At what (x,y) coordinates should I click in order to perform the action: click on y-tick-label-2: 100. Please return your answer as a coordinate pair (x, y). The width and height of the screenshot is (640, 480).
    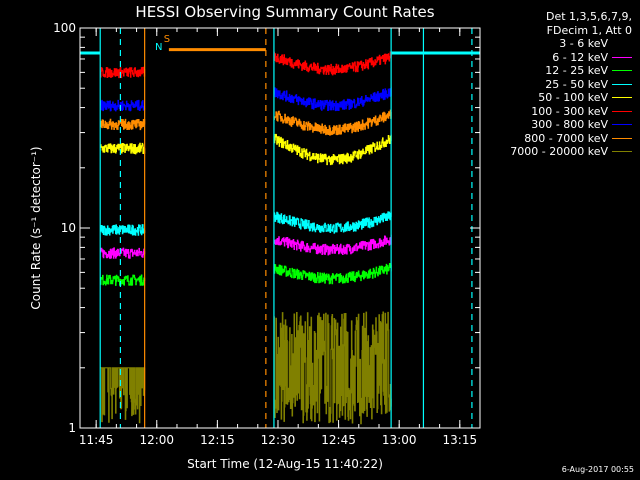
    Looking at the image, I should click on (64, 28).